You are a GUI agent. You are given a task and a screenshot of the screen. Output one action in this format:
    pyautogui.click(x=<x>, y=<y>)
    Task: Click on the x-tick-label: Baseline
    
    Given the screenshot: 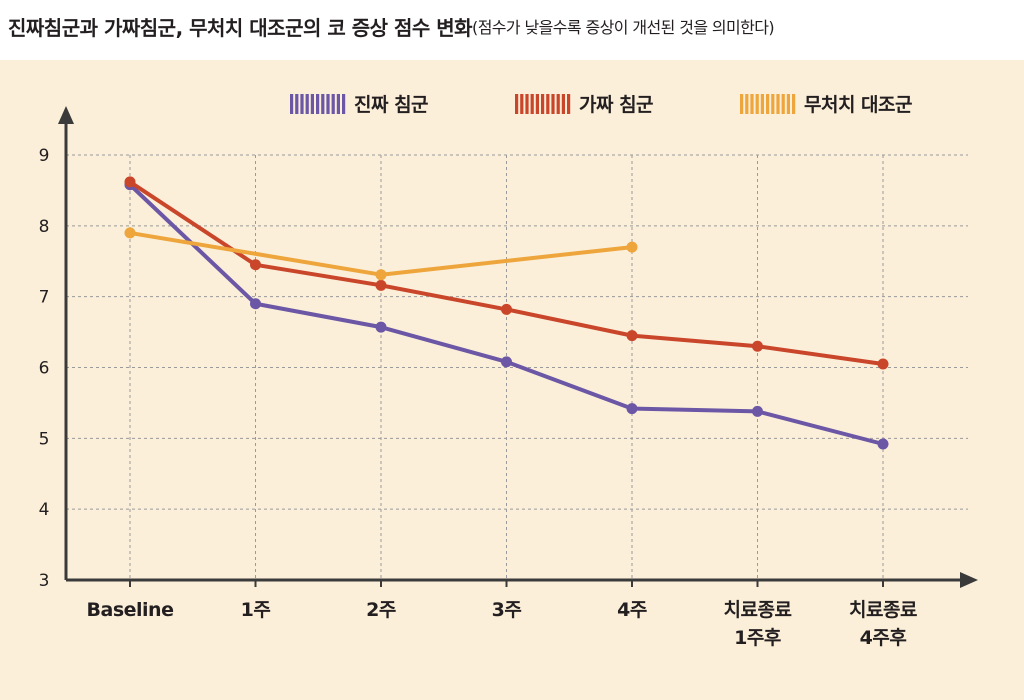 What is the action you would take?
    pyautogui.click(x=130, y=610)
    